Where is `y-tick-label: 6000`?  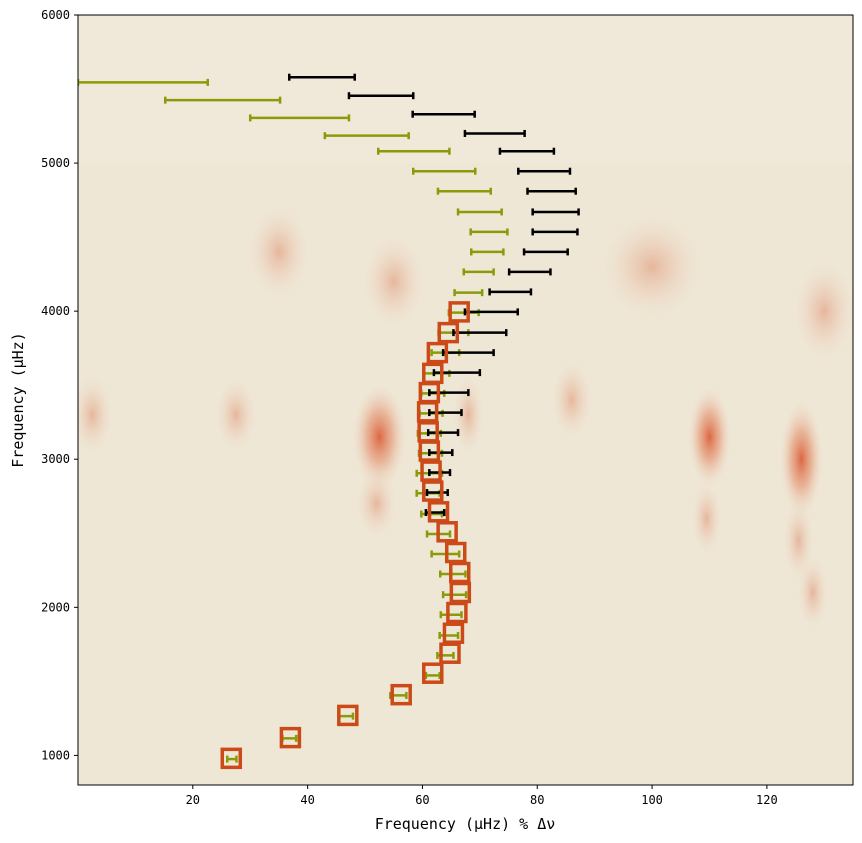
y-tick-label: 6000 is located at coordinates (55, 15).